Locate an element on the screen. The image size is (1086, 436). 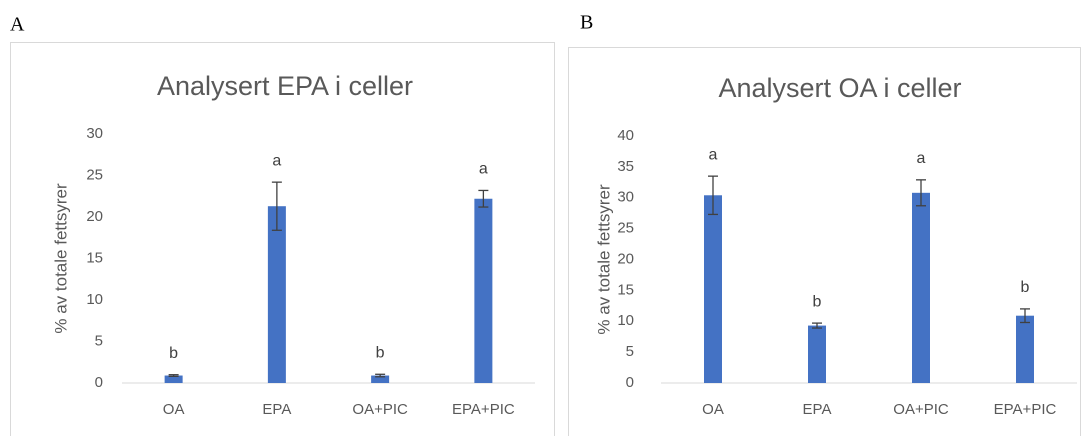
panel-label: B is located at coordinates (586, 23).